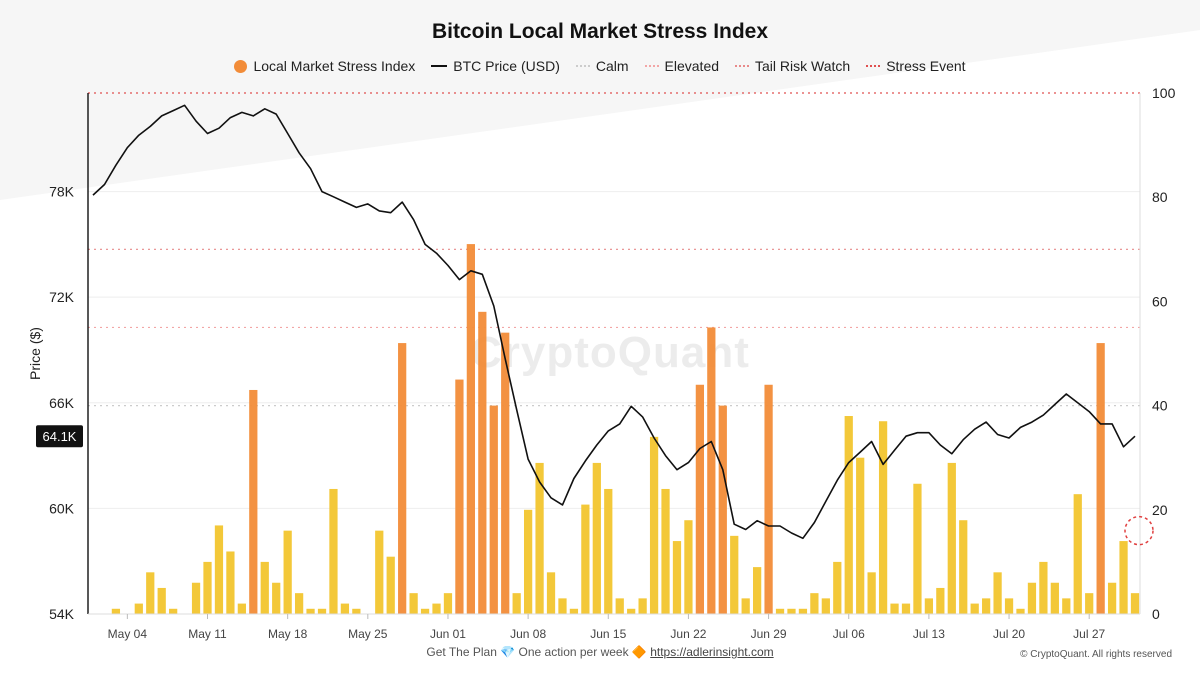 The height and width of the screenshot is (675, 1200). Describe the element at coordinates (62, 297) in the screenshot. I see `price-tick-label: 72K` at that location.